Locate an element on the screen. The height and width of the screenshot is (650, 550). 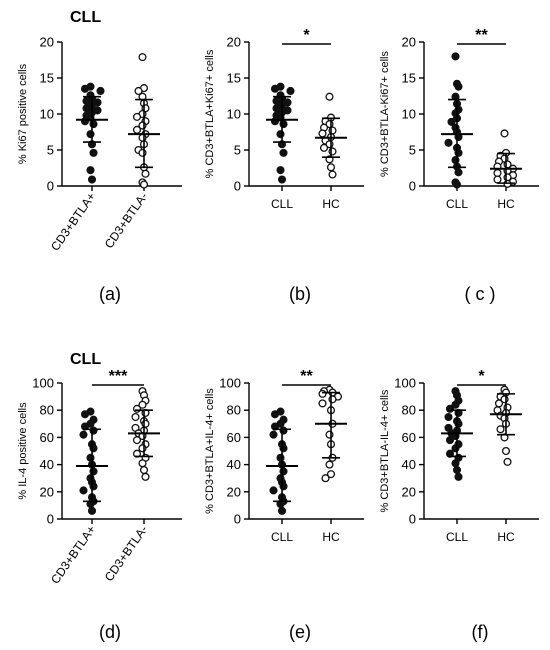
significance-label: *** is located at coordinates (118, 376).